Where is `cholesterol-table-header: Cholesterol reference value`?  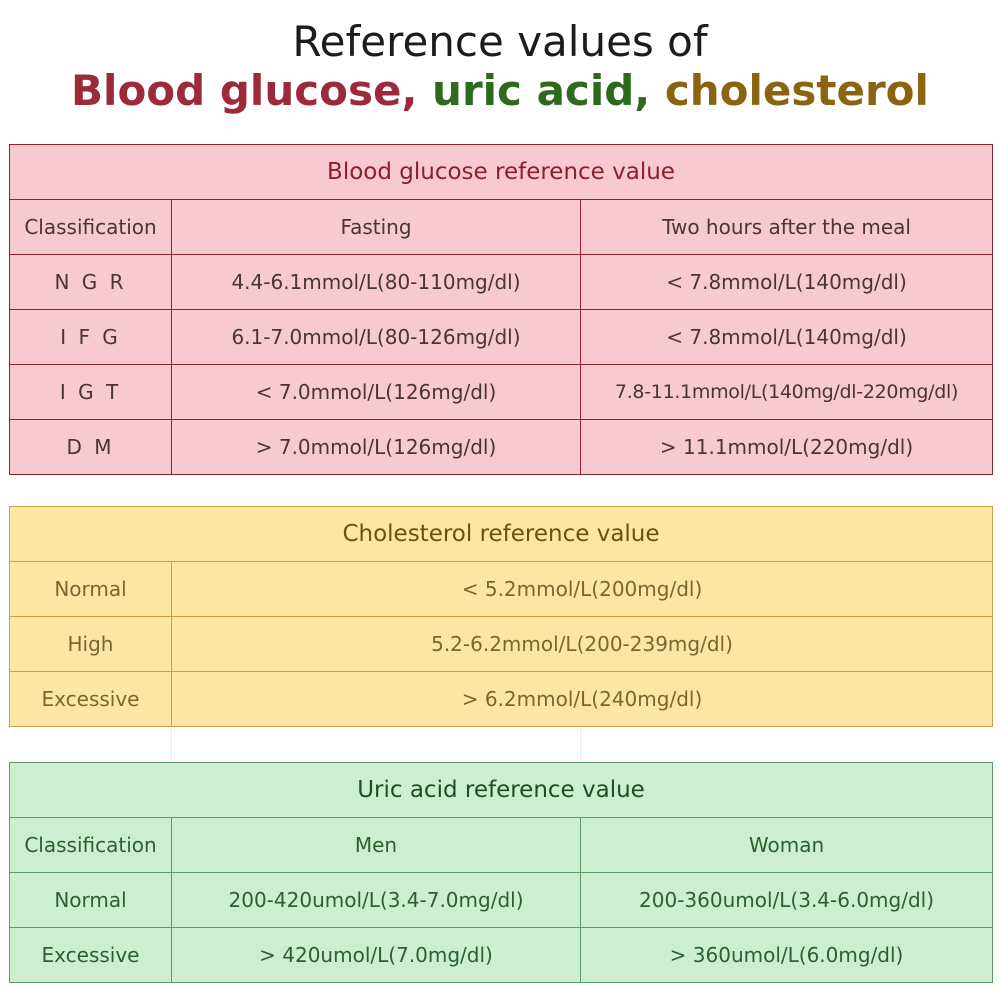
cholesterol-table-header: Cholesterol reference value is located at coordinates (501, 534).